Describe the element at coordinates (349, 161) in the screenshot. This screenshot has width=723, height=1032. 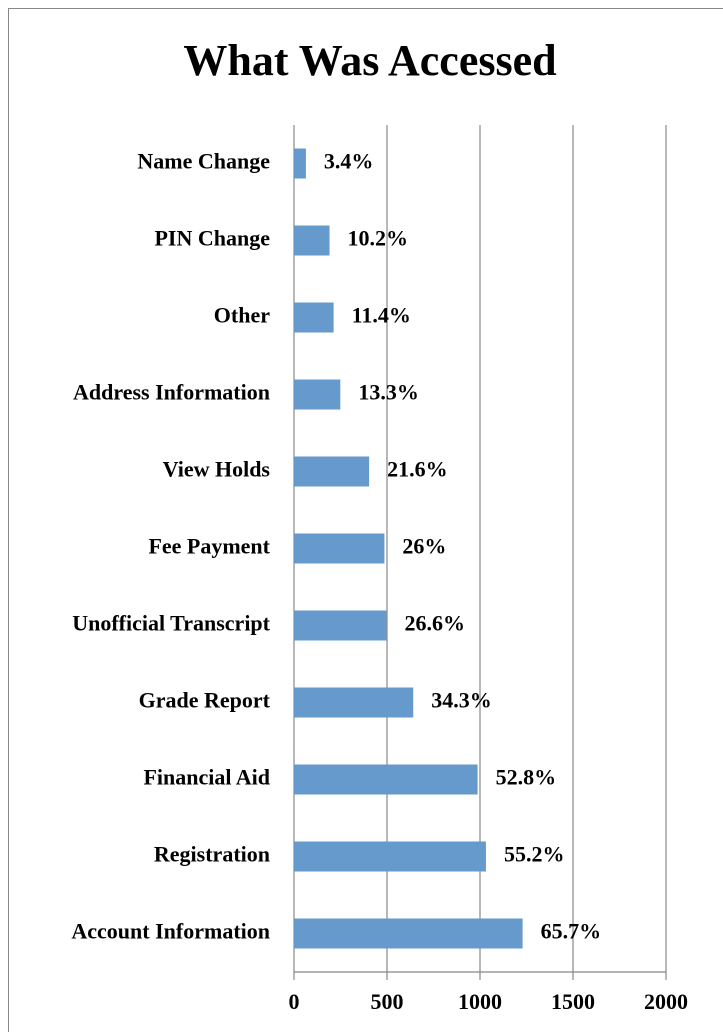
I see `value-label: 3.4%` at that location.